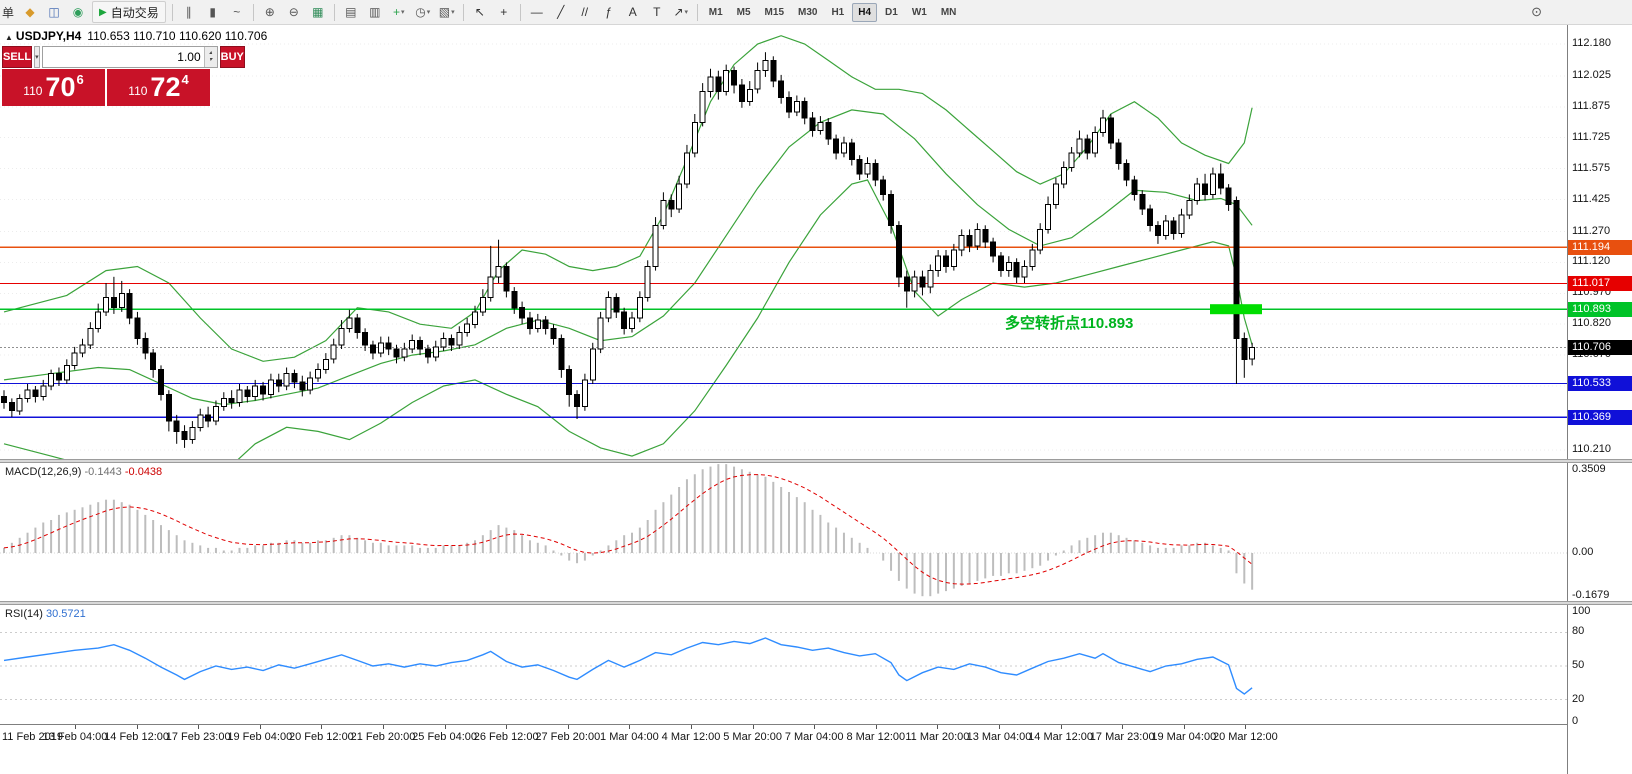  Describe the element at coordinates (948, 12) in the screenshot. I see `timeframe-mn: MN` at that location.